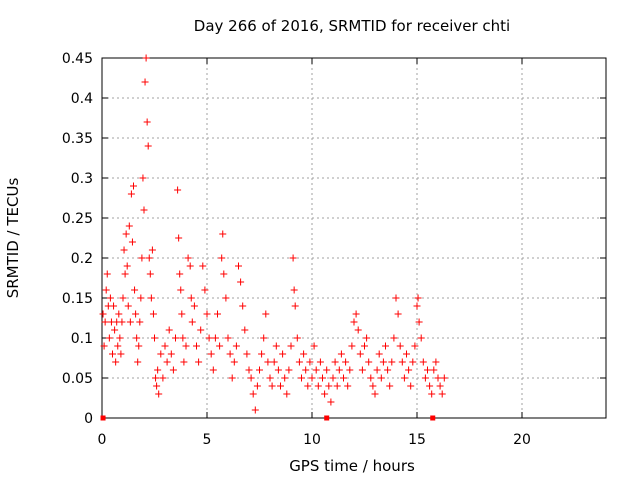 The height and width of the screenshot is (480, 640). Describe the element at coordinates (312, 440) in the screenshot. I see `x-tick-label: 10` at that location.